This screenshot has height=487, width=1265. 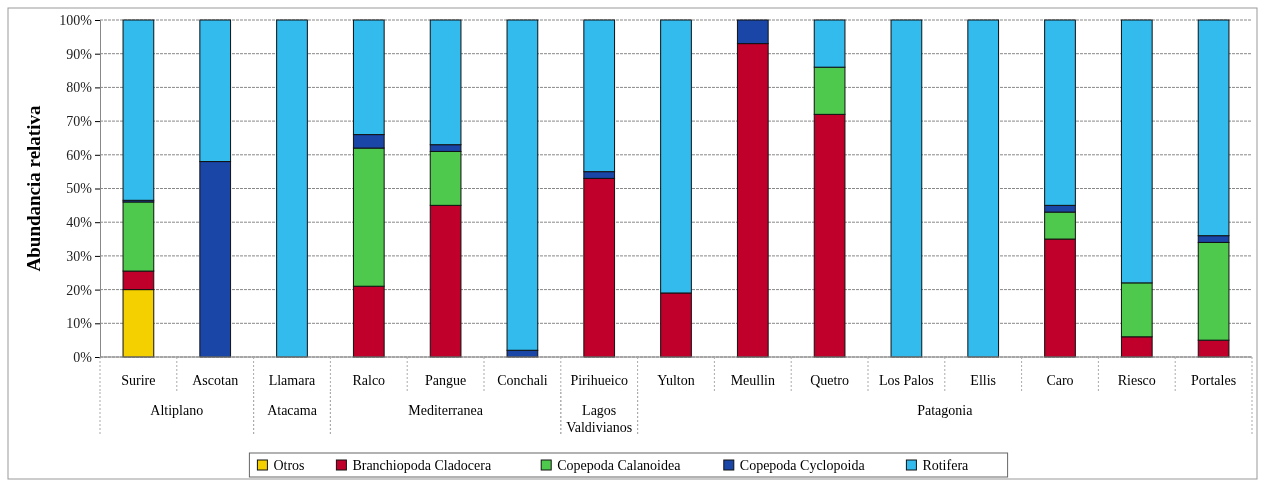 What do you see at coordinates (983, 380) in the screenshot?
I see `x-tick-label: Ellis` at bounding box center [983, 380].